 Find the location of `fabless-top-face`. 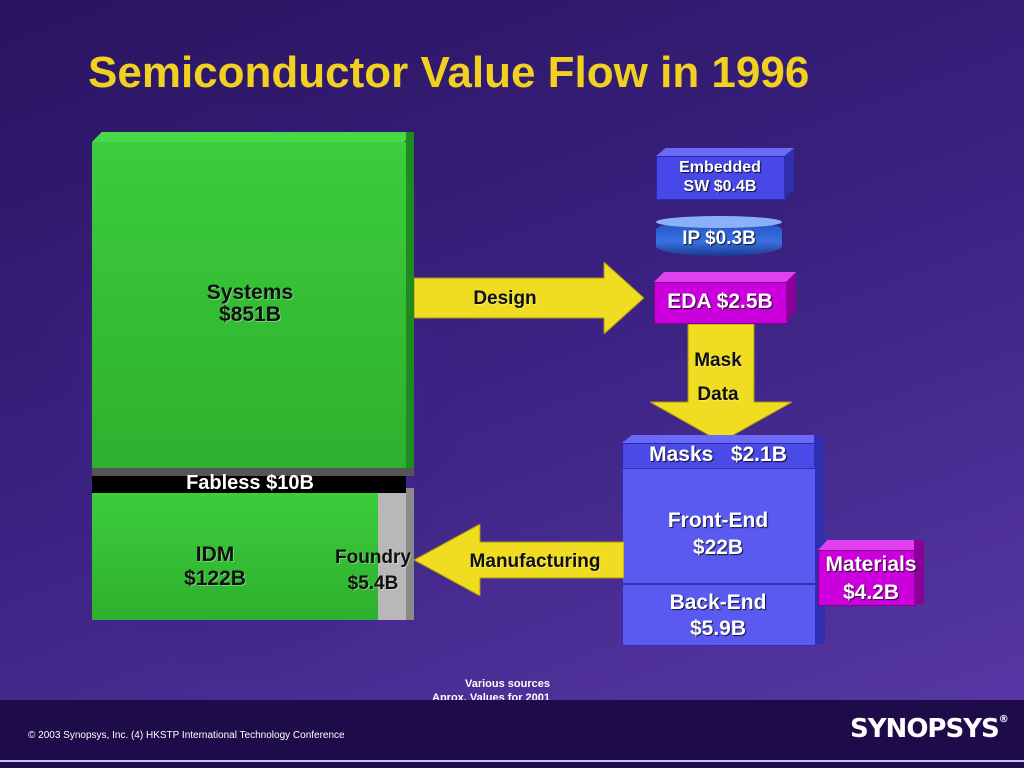

fabless-top-face is located at coordinates (253, 472).